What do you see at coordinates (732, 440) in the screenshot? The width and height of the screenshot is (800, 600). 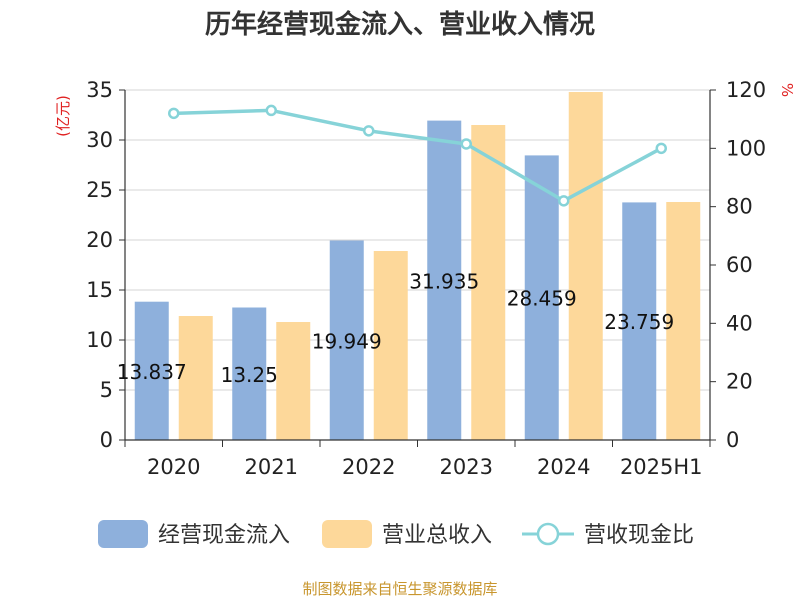 I see `right-tick-label: 0` at bounding box center [732, 440].